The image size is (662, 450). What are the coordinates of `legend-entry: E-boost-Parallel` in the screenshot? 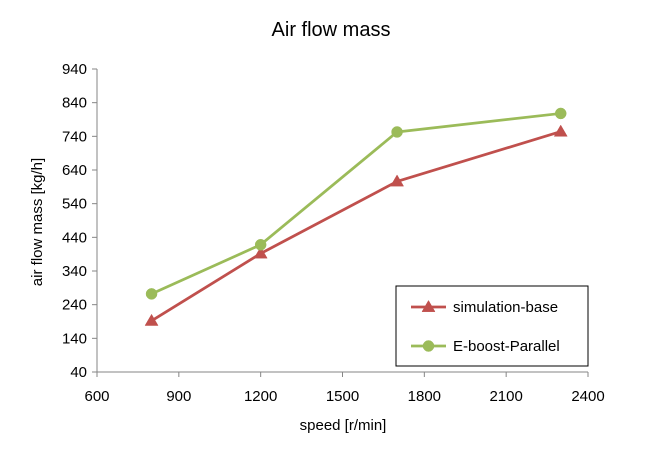 It's located at (485, 346).